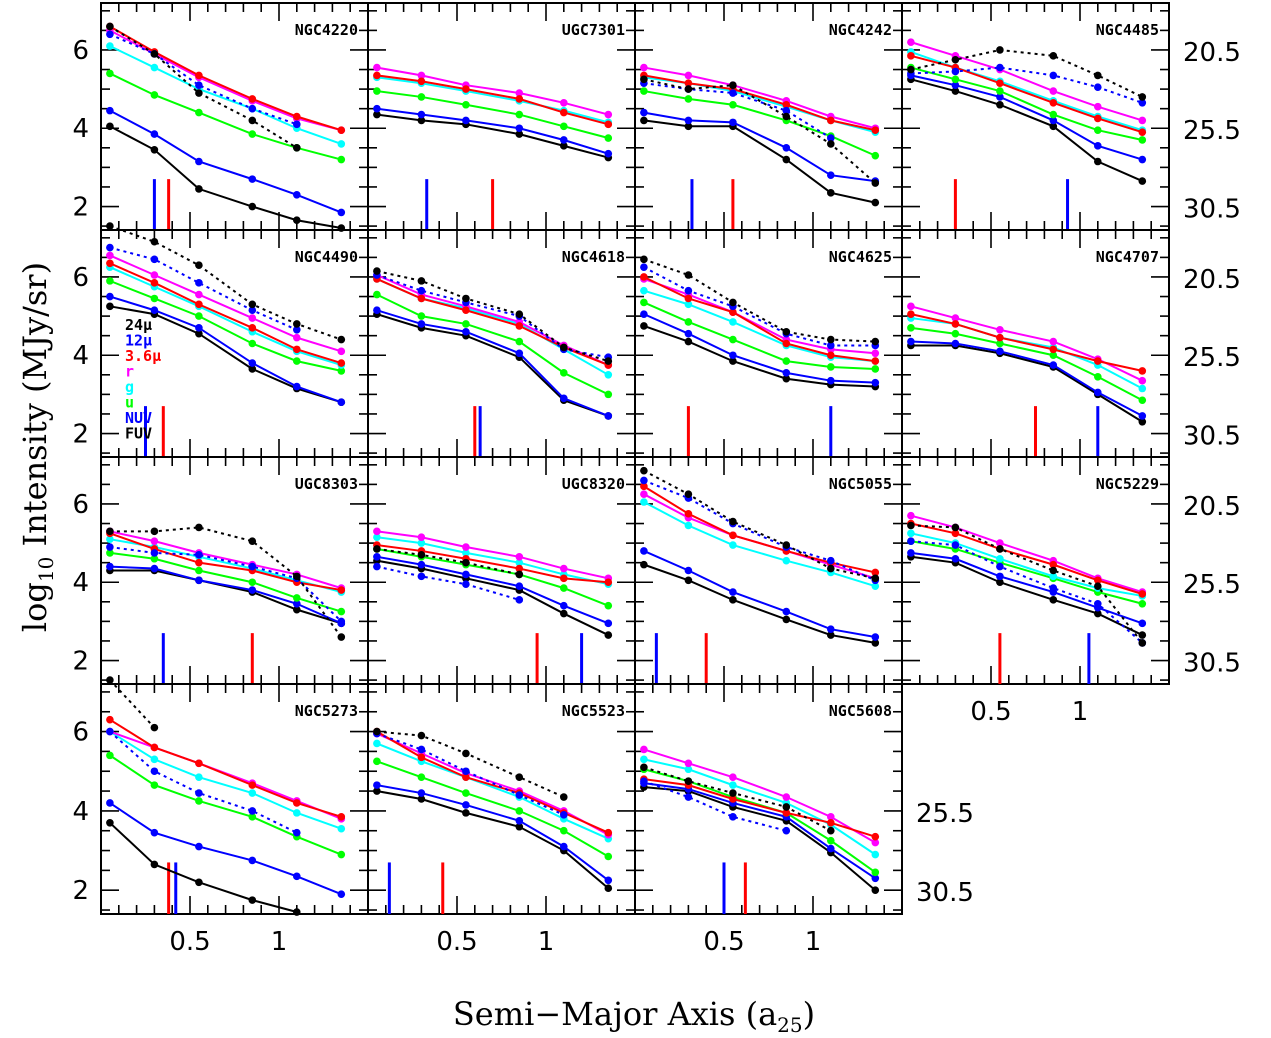 Image resolution: width=1271 pixels, height=1038 pixels. Describe the element at coordinates (860, 257) in the screenshot. I see `panel-title: NGC4625` at that location.